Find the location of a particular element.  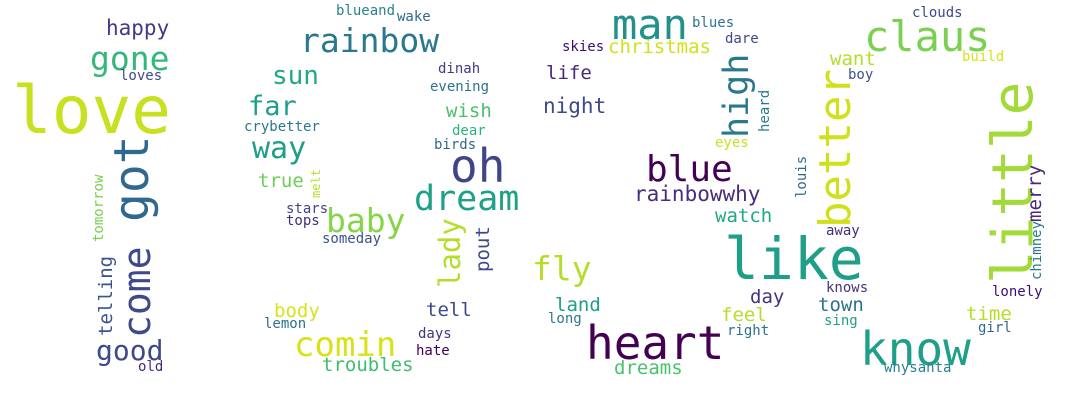

word-dinah: dinah is located at coordinates (459, 69).